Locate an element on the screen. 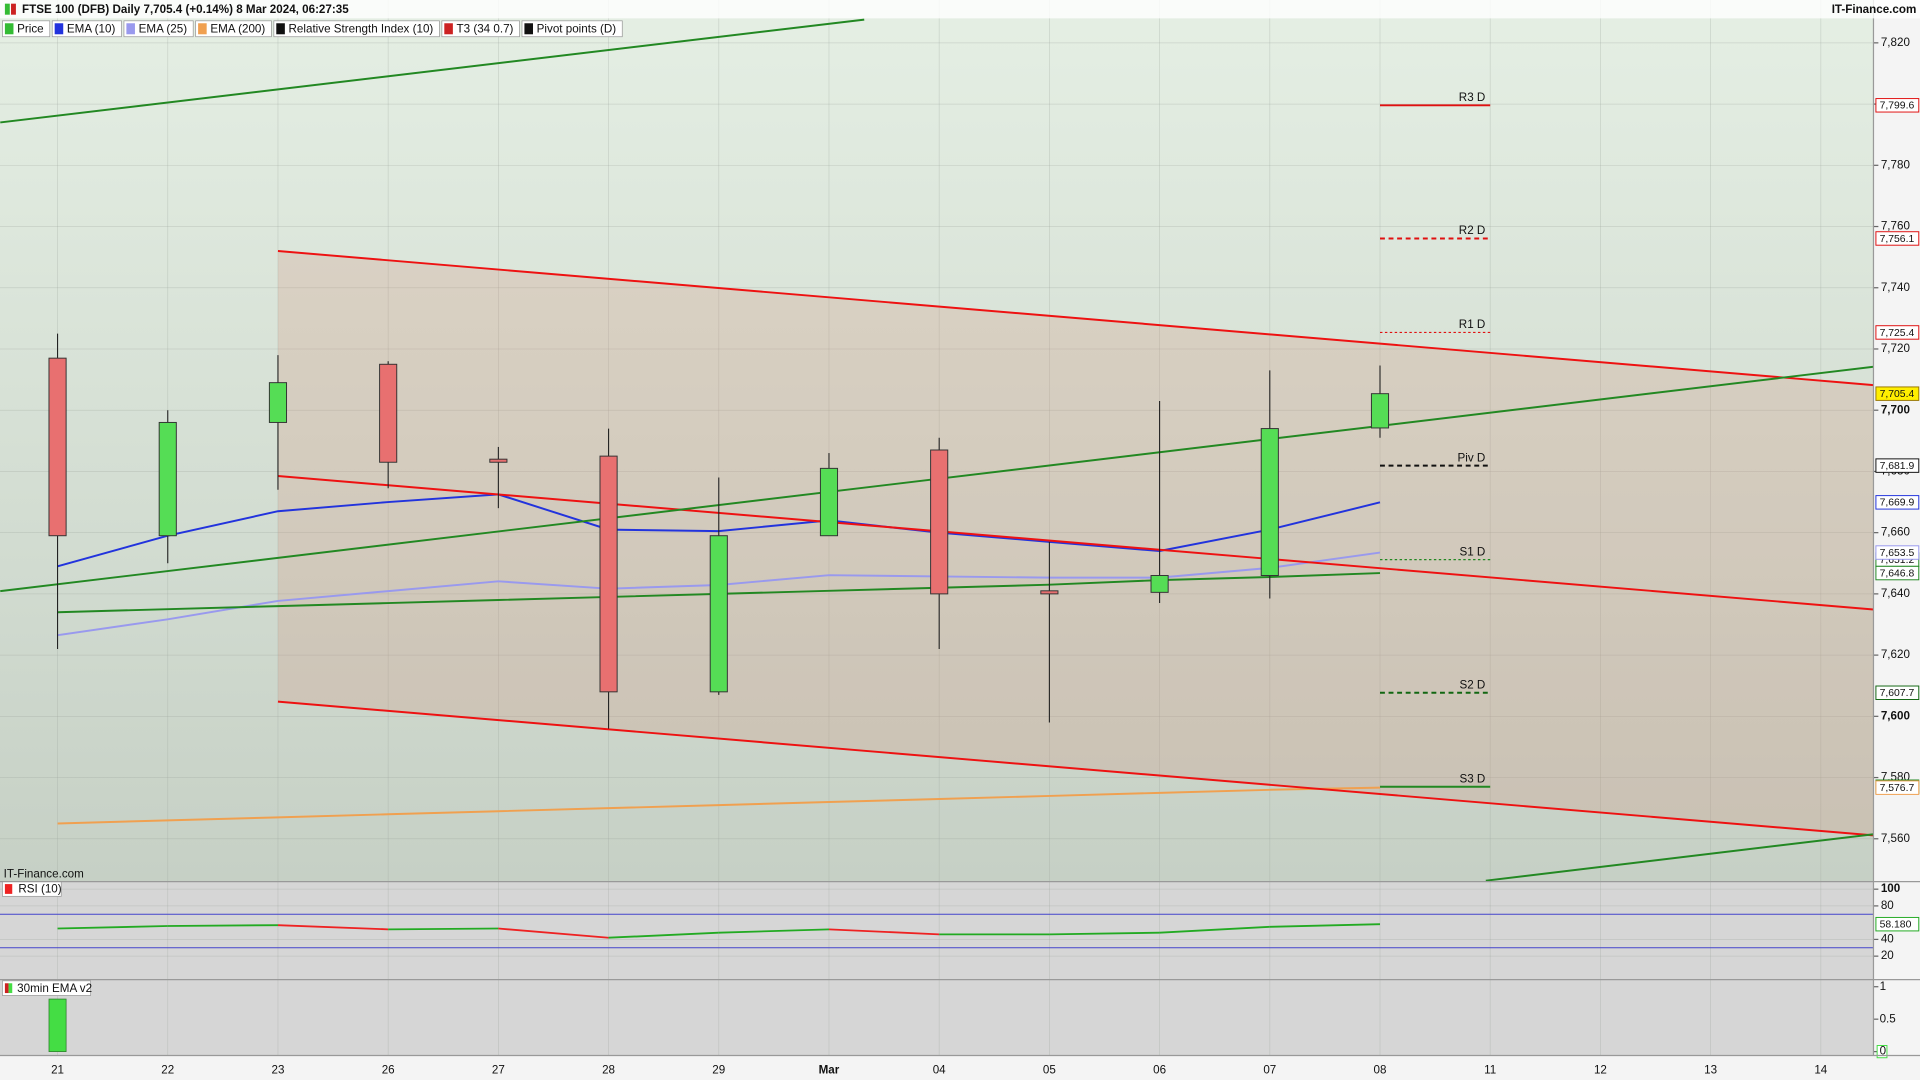  legend-label: T3 (34 0.7) is located at coordinates (485, 28).